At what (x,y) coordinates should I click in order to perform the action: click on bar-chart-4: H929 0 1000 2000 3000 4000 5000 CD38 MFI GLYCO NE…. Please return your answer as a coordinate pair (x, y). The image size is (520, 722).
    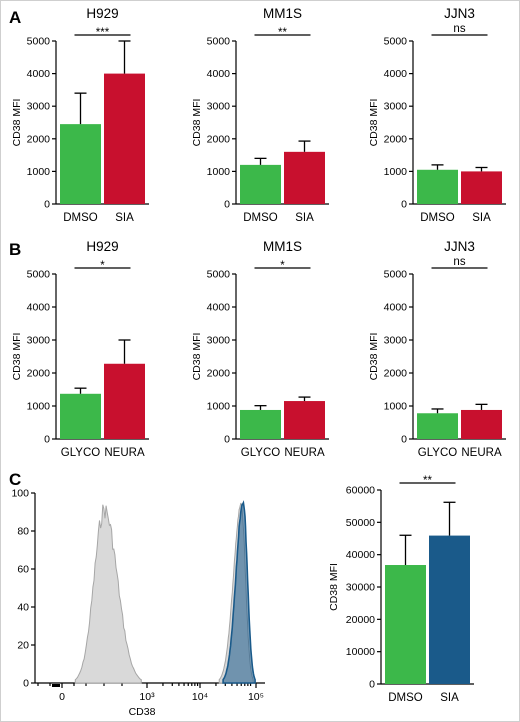
    Looking at the image, I should click on (80, 349).